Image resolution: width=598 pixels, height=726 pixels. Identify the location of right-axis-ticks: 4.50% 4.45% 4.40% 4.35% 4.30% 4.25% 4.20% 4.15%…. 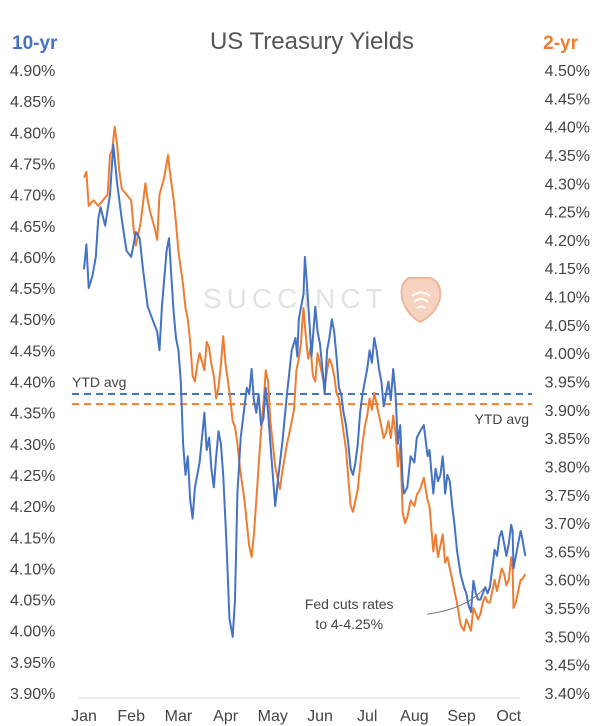
(567, 383).